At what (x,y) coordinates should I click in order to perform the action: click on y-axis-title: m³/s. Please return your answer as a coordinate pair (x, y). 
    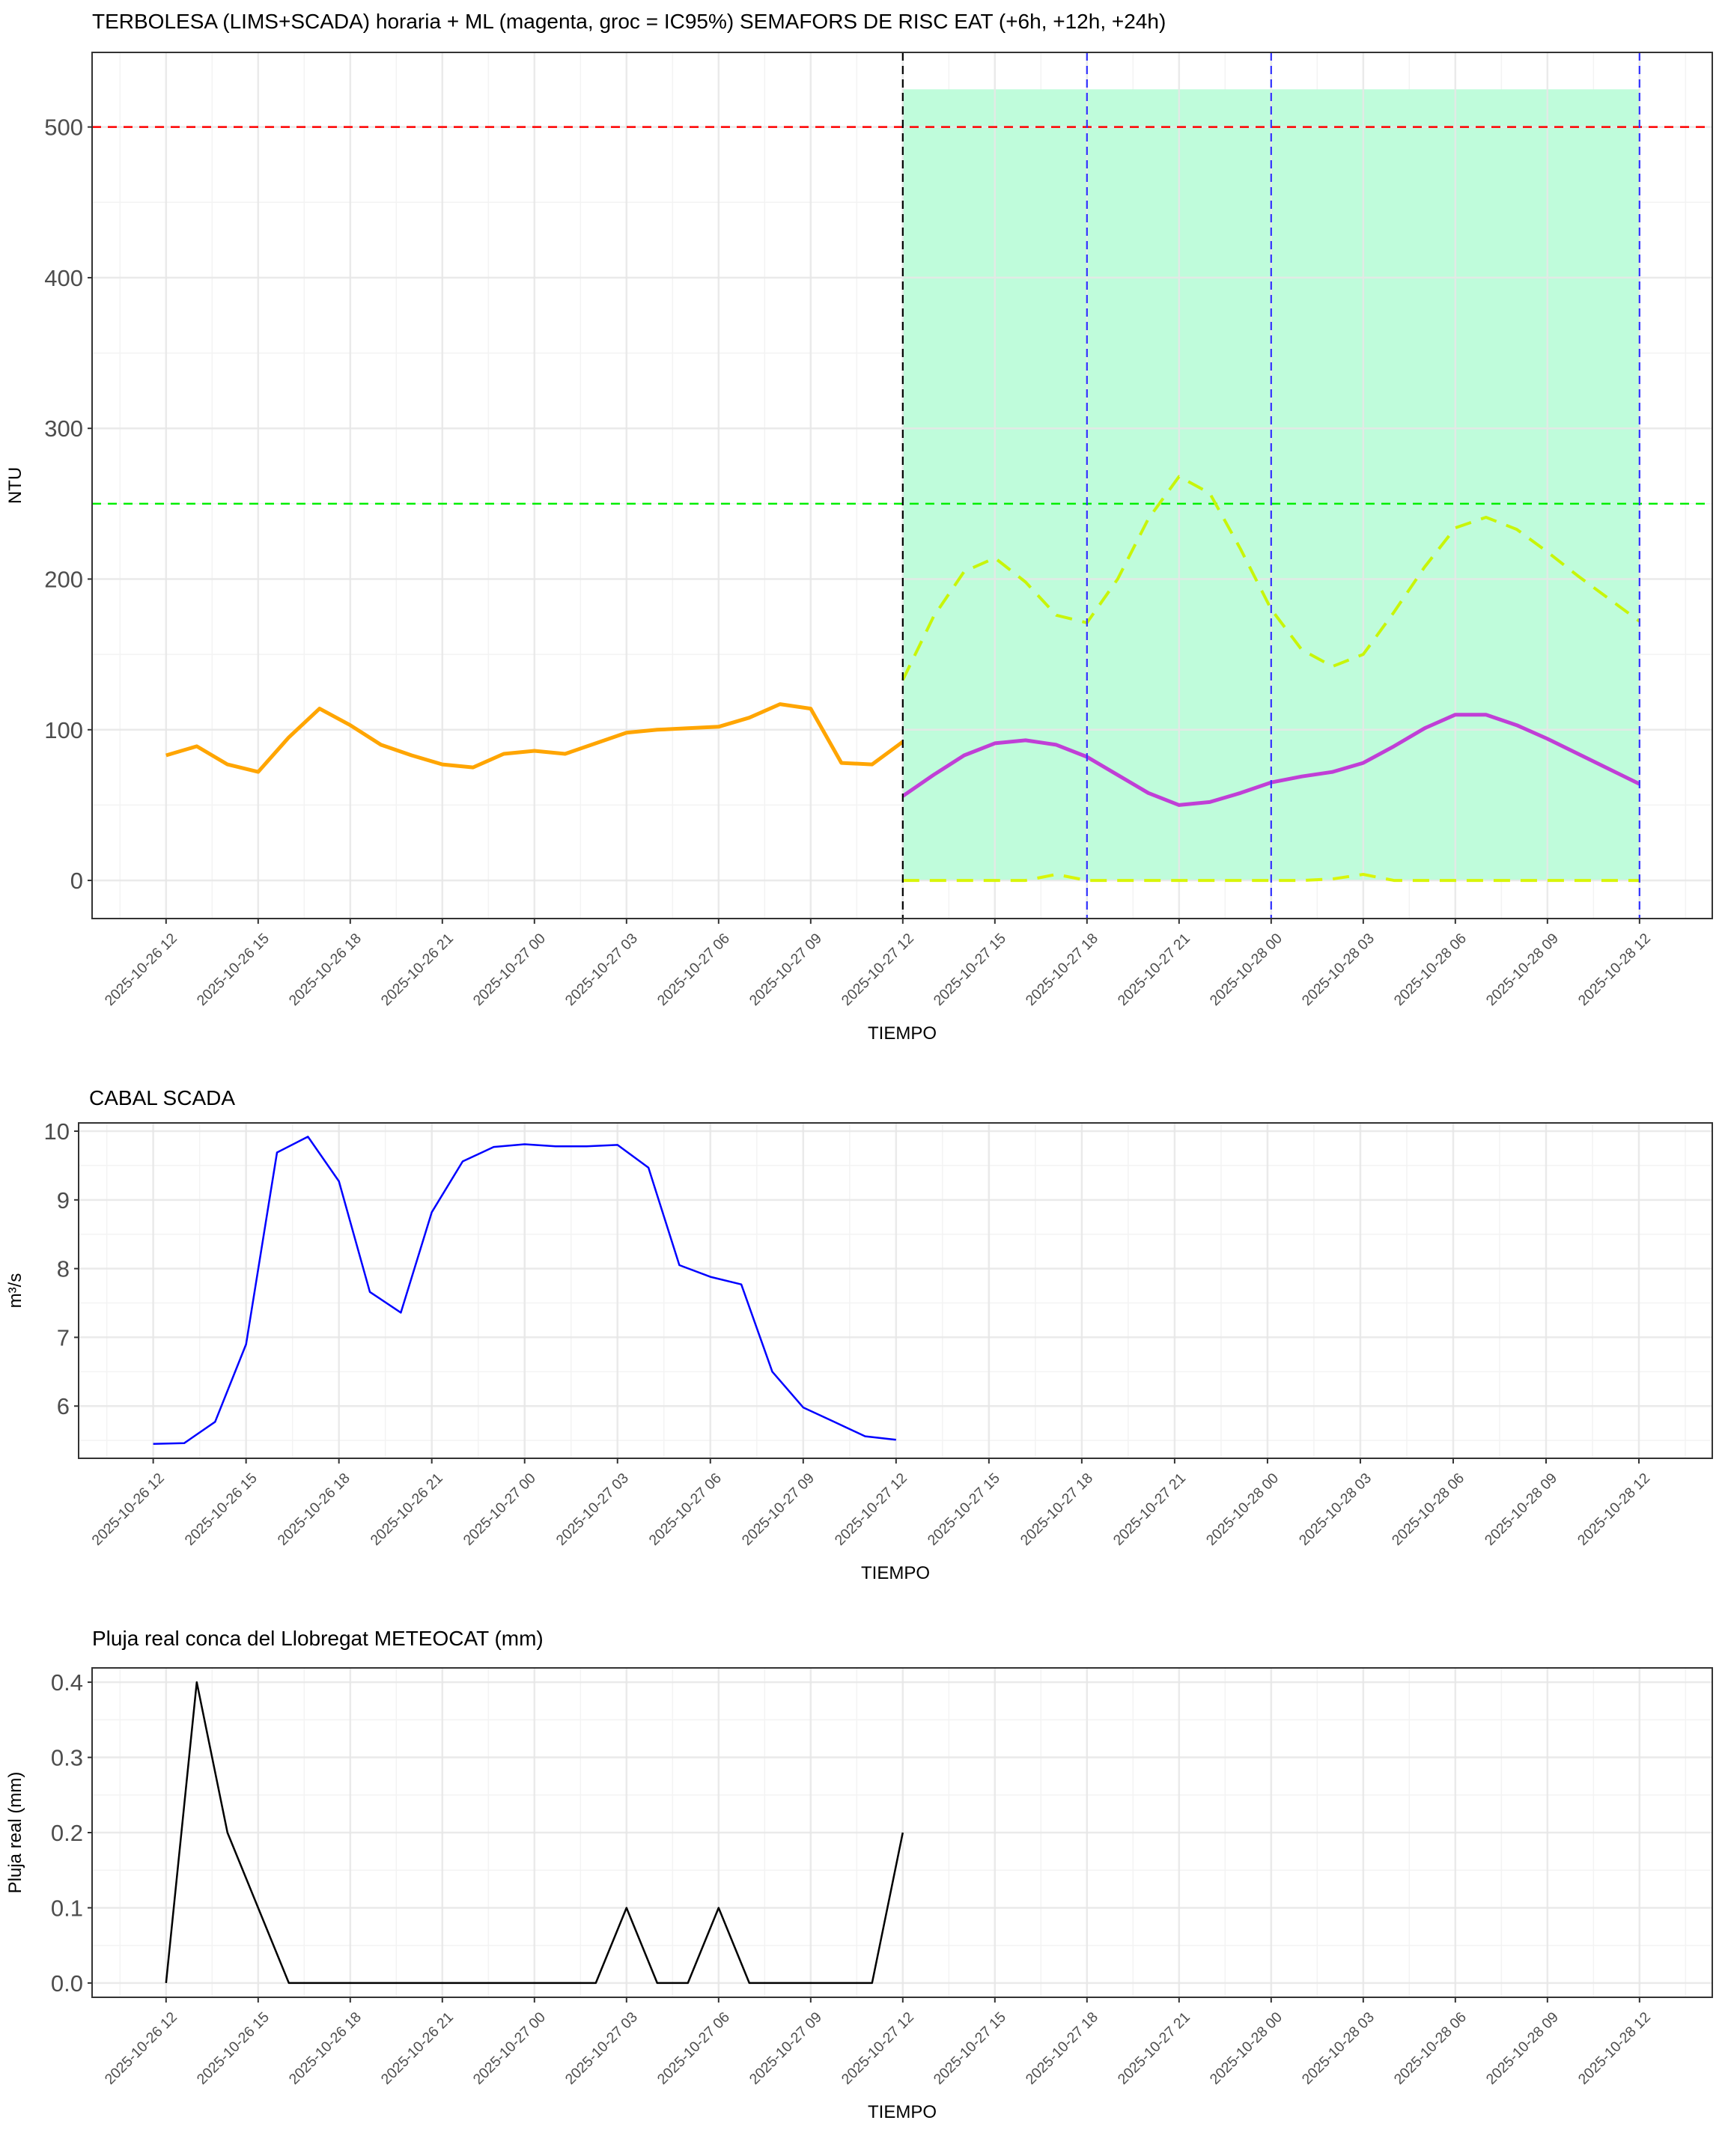
    Looking at the image, I should click on (15, 1291).